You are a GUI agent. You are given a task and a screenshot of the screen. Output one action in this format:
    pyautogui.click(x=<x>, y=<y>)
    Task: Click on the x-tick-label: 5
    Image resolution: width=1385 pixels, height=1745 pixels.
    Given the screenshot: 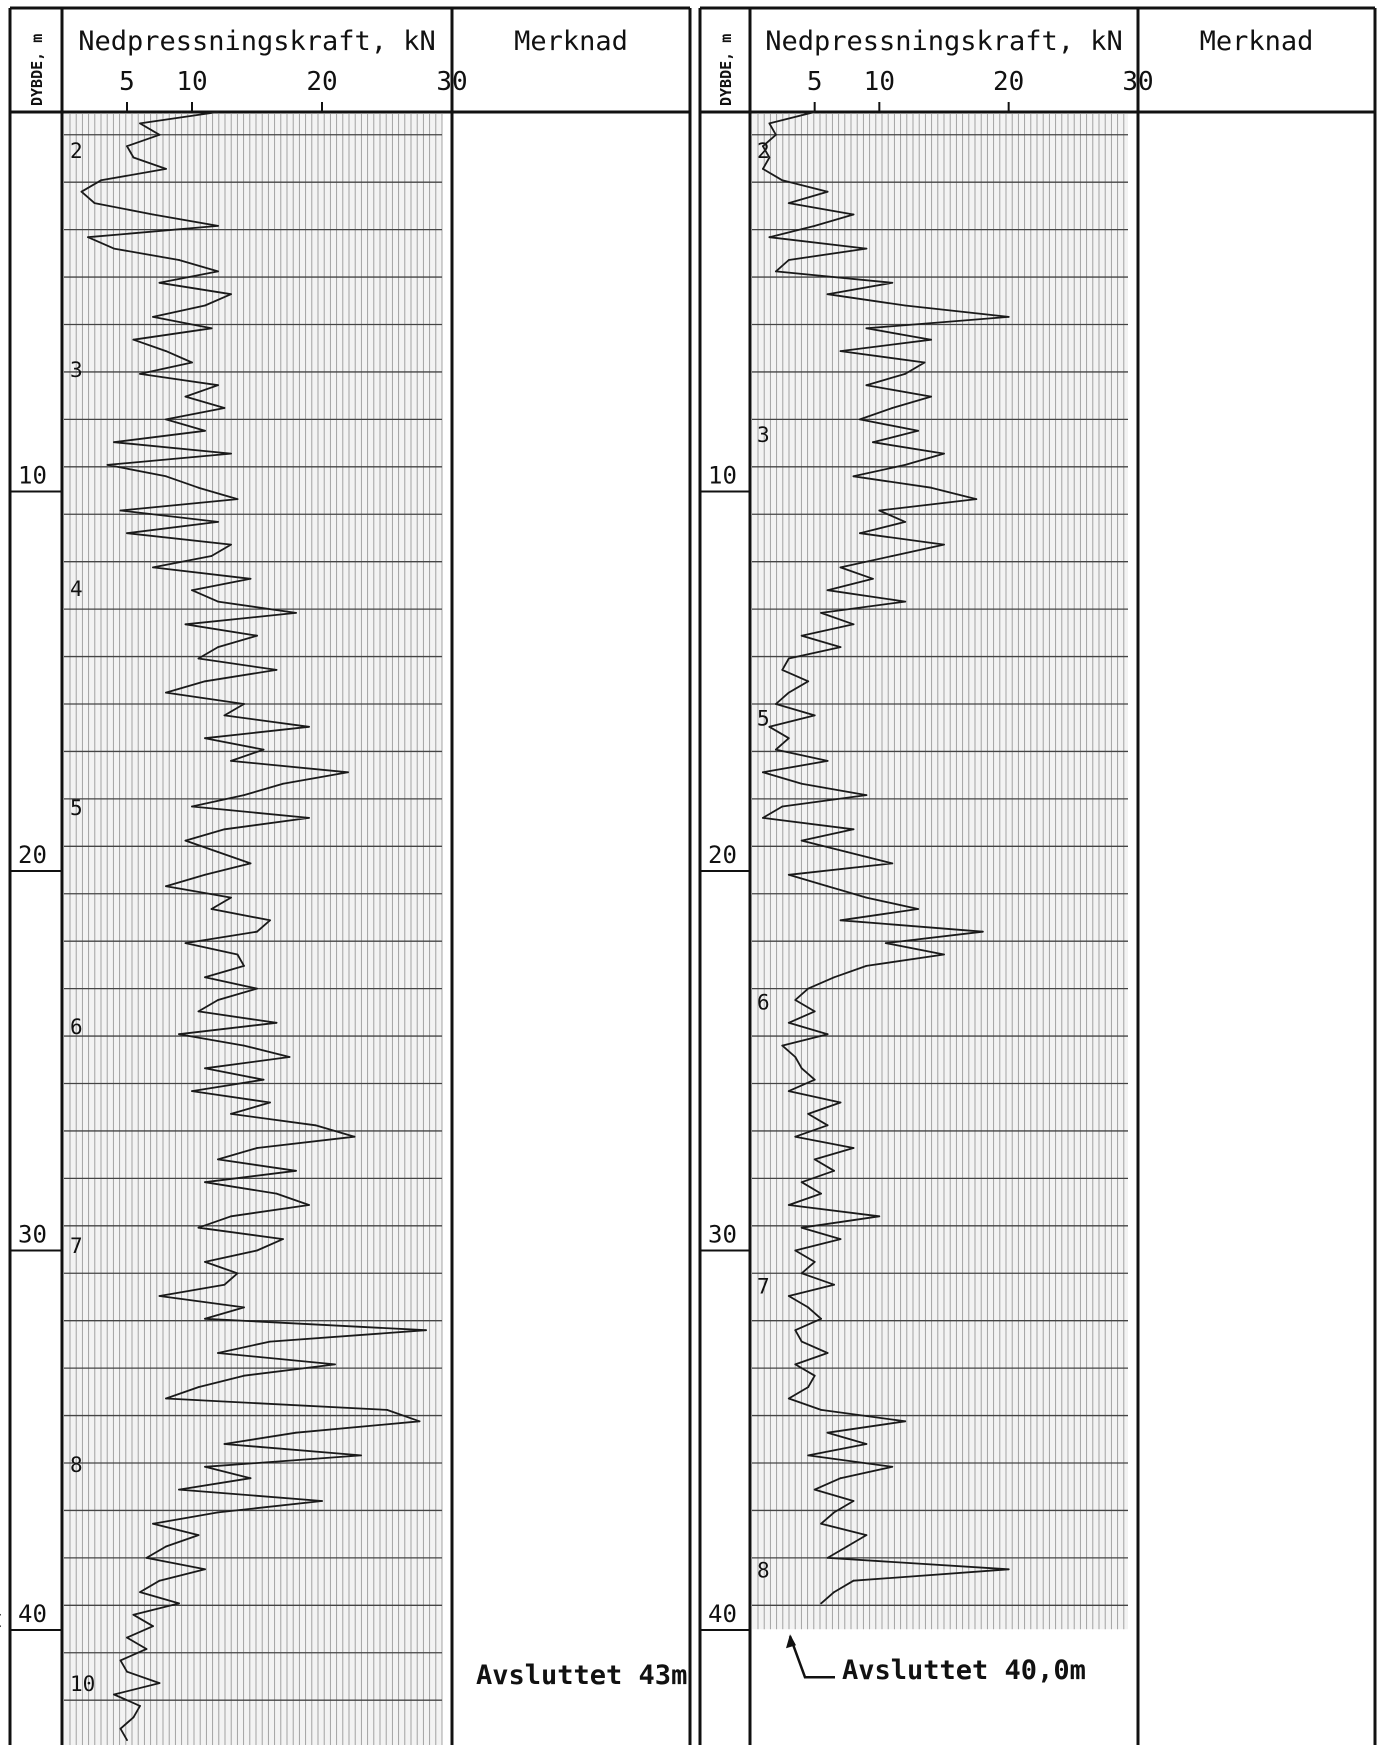 What is the action you would take?
    pyautogui.click(x=815, y=82)
    